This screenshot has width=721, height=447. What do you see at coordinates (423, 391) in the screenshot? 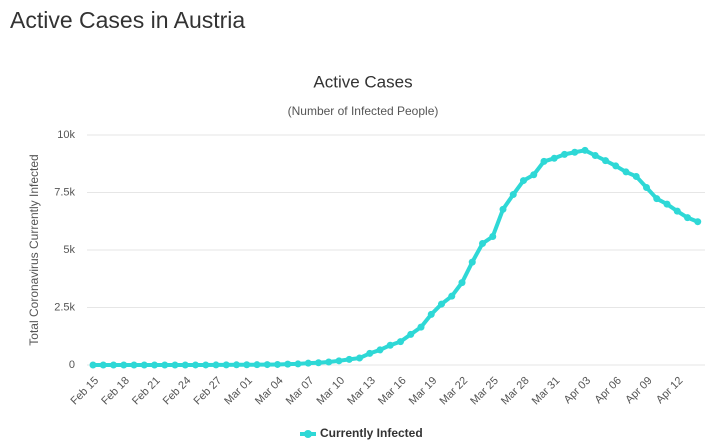
I see `x-tick-label: Mar 19` at bounding box center [423, 391].